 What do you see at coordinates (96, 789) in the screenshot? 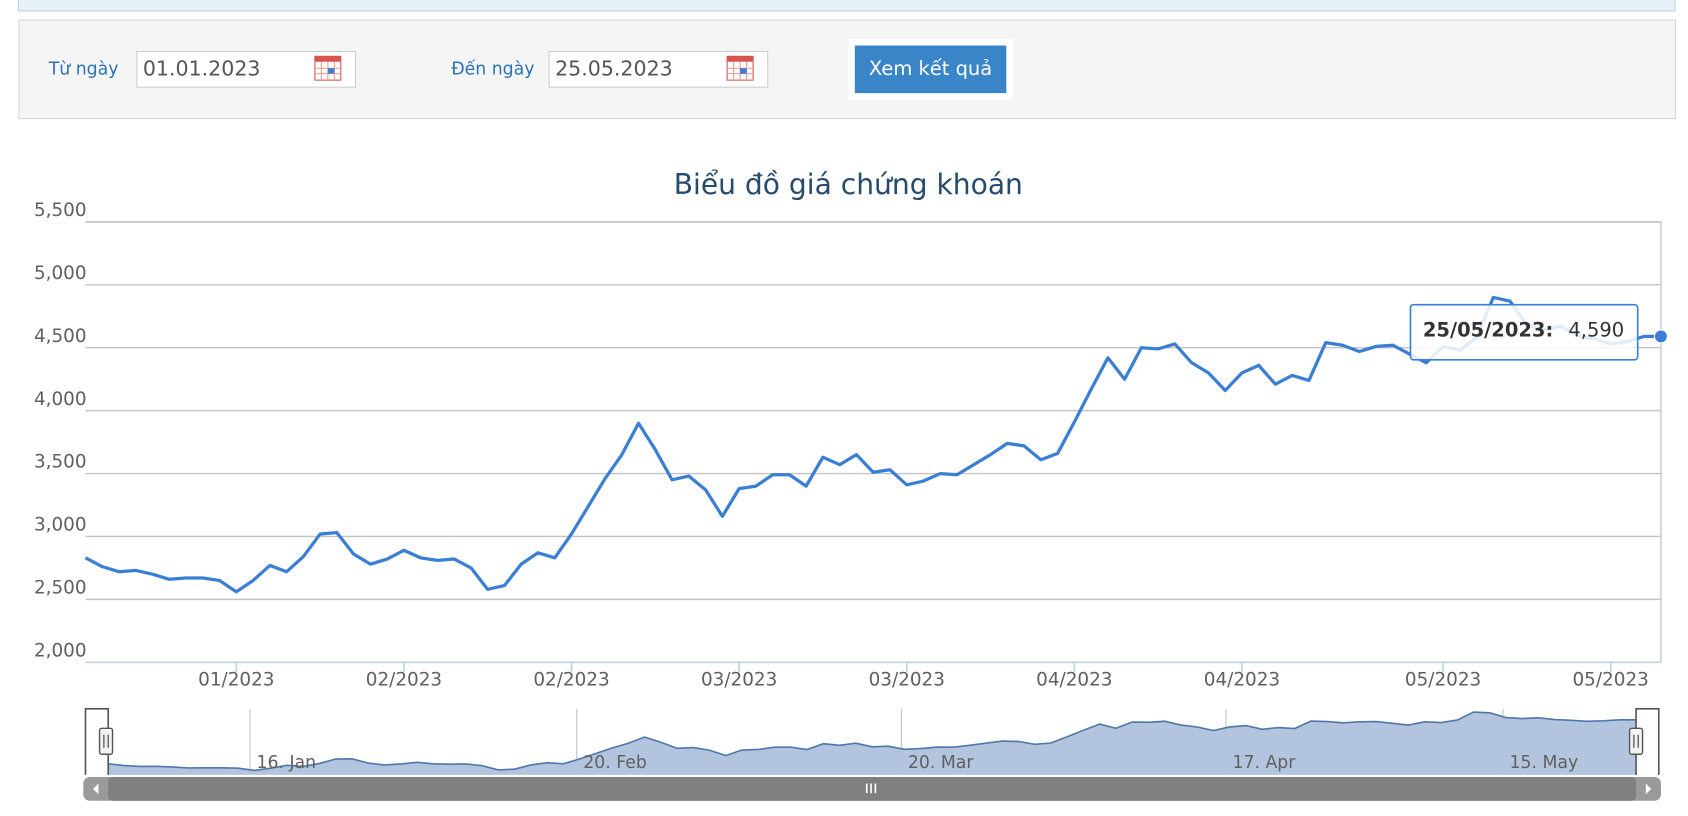
I see `scroll-left-arrow` at bounding box center [96, 789].